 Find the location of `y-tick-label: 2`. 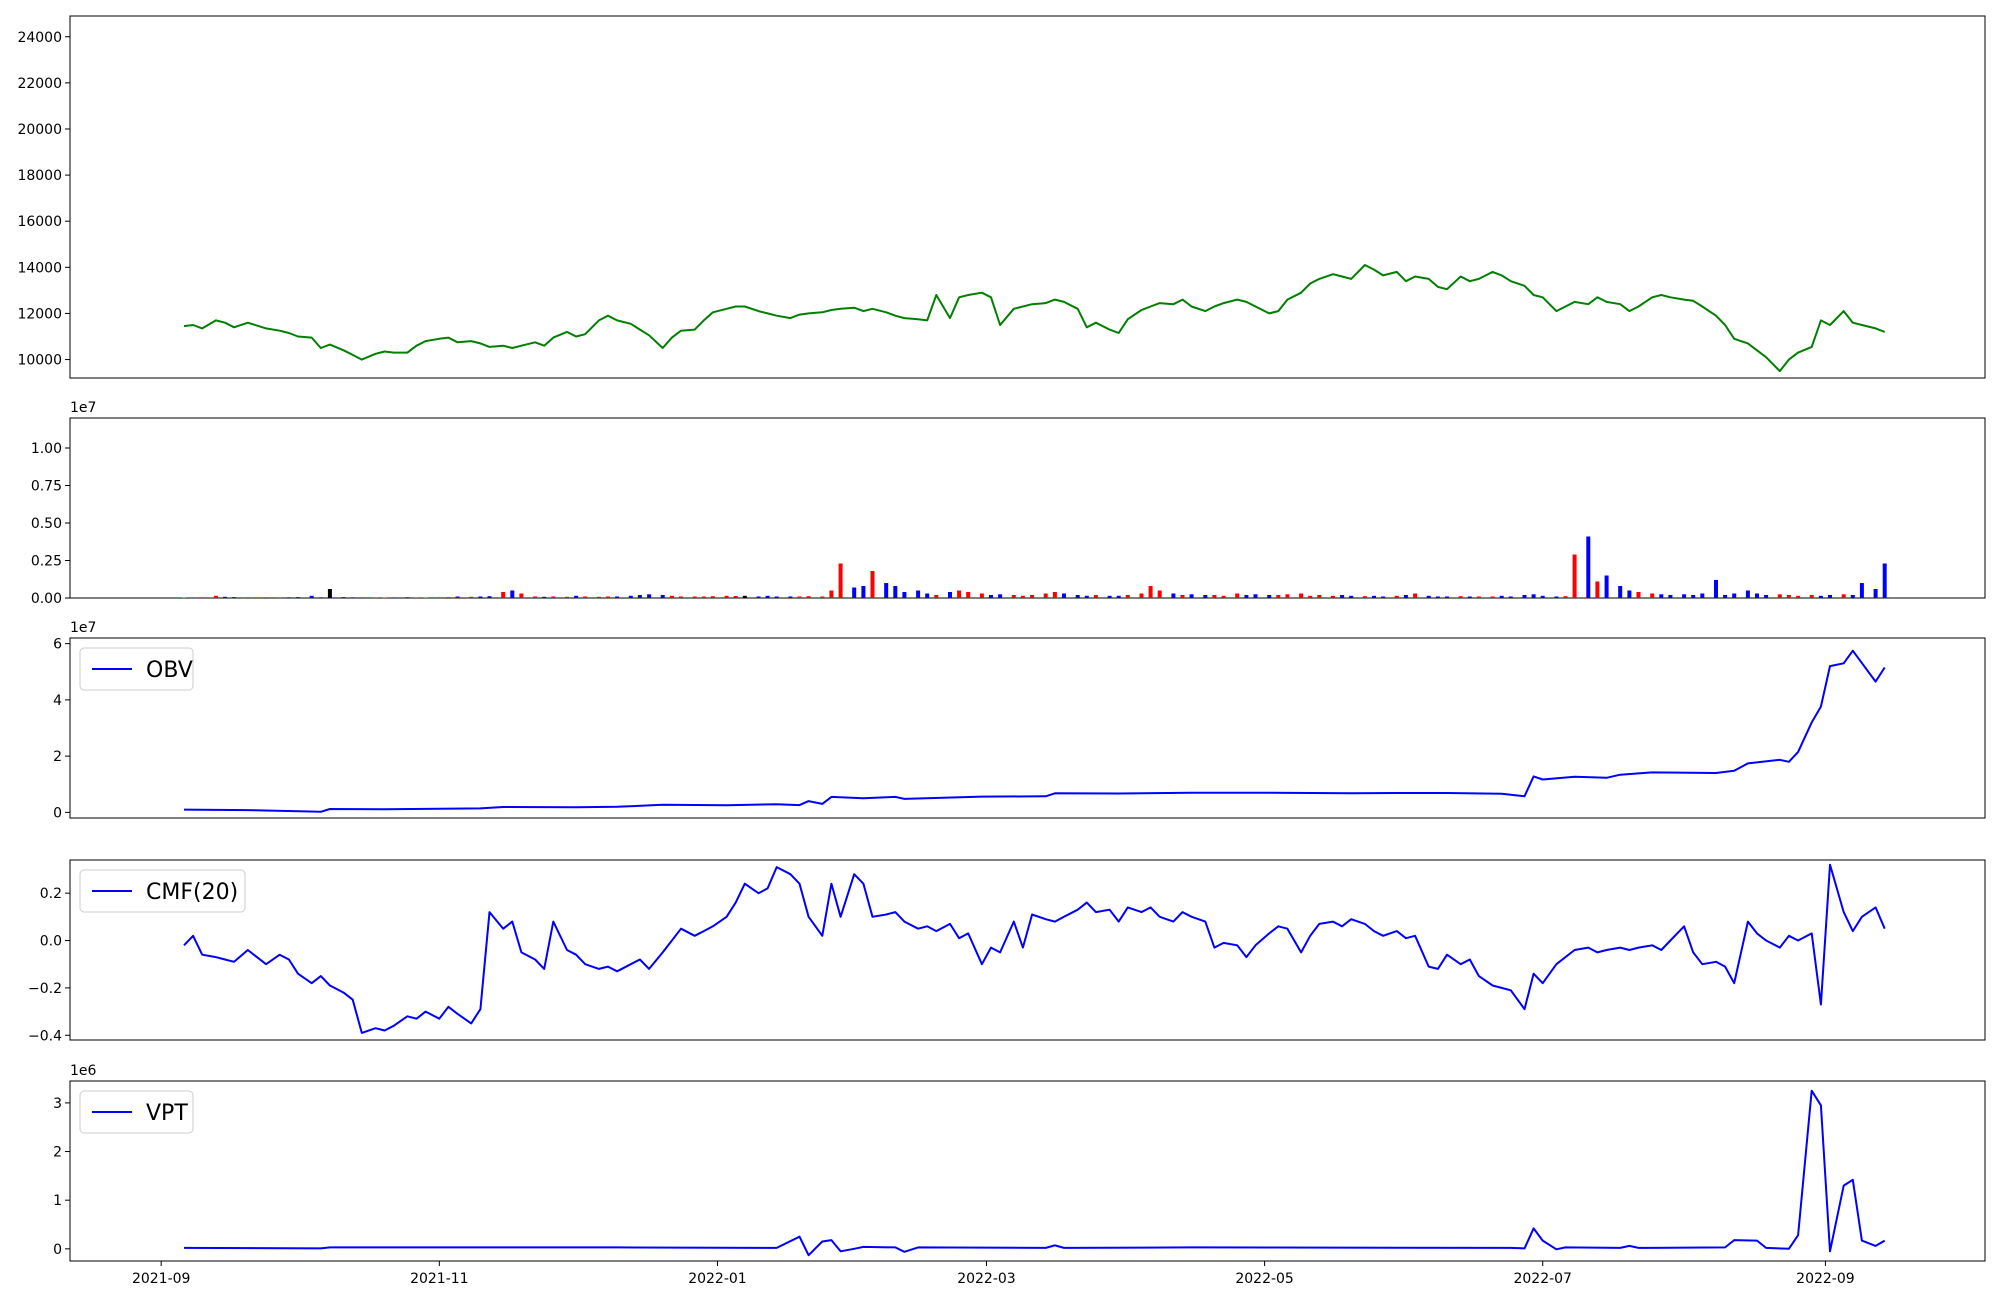

y-tick-label: 2 is located at coordinates (57, 1153).